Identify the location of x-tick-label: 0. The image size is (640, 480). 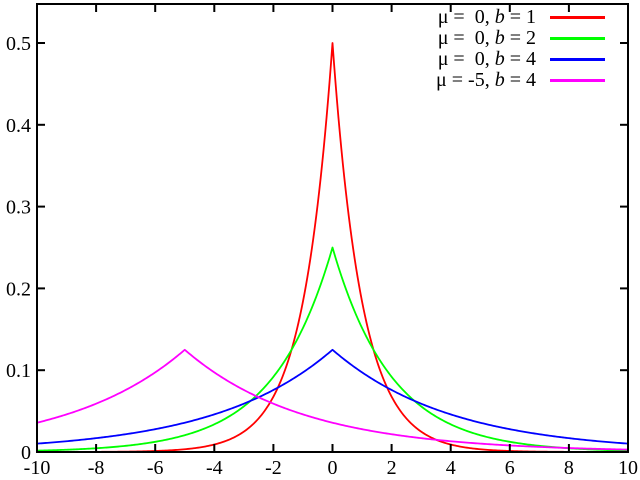
(333, 468).